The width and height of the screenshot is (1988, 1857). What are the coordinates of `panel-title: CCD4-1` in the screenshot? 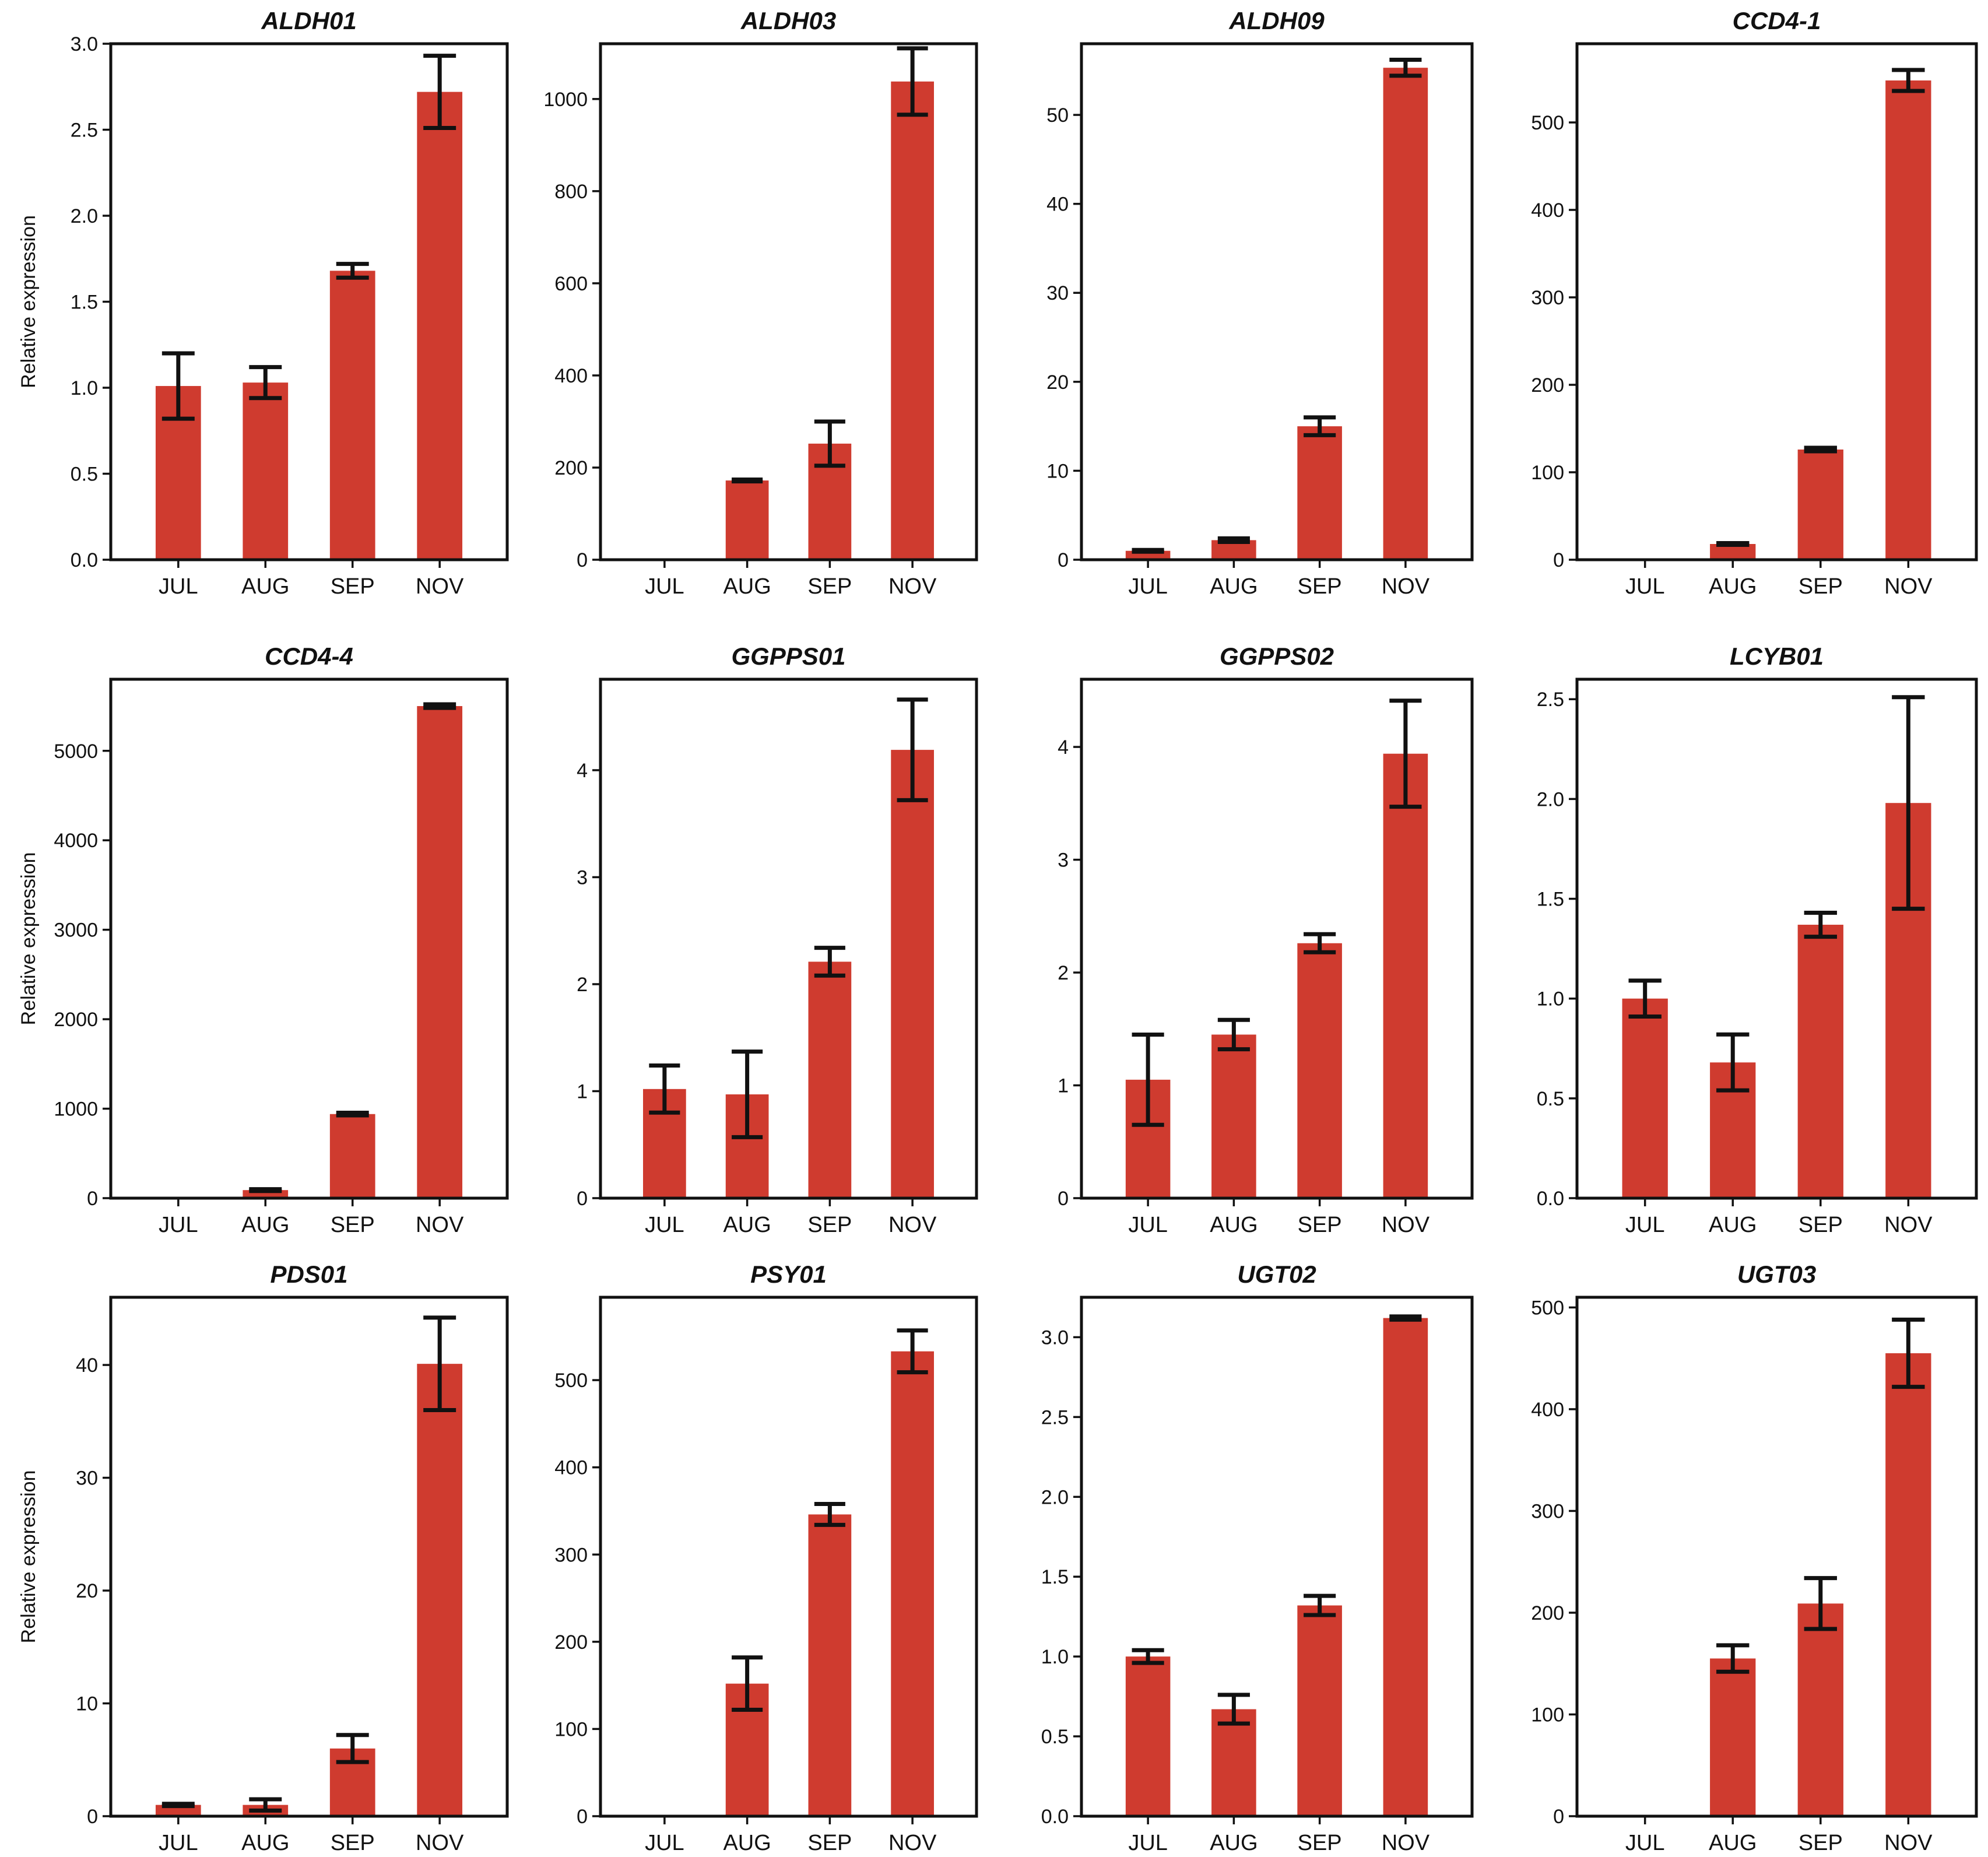 It's located at (1777, 21).